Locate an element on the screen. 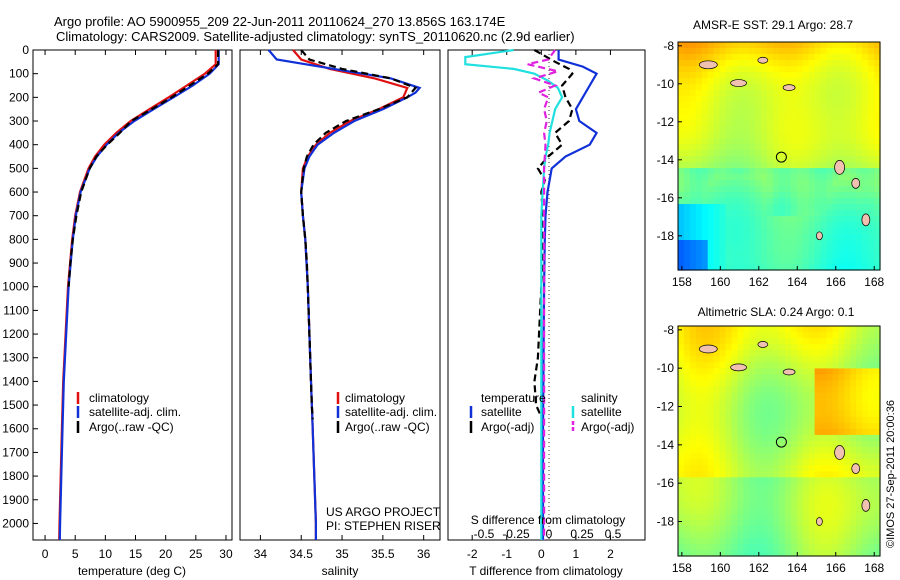 The image size is (900, 580). sla-map-frame is located at coordinates (779, 441).